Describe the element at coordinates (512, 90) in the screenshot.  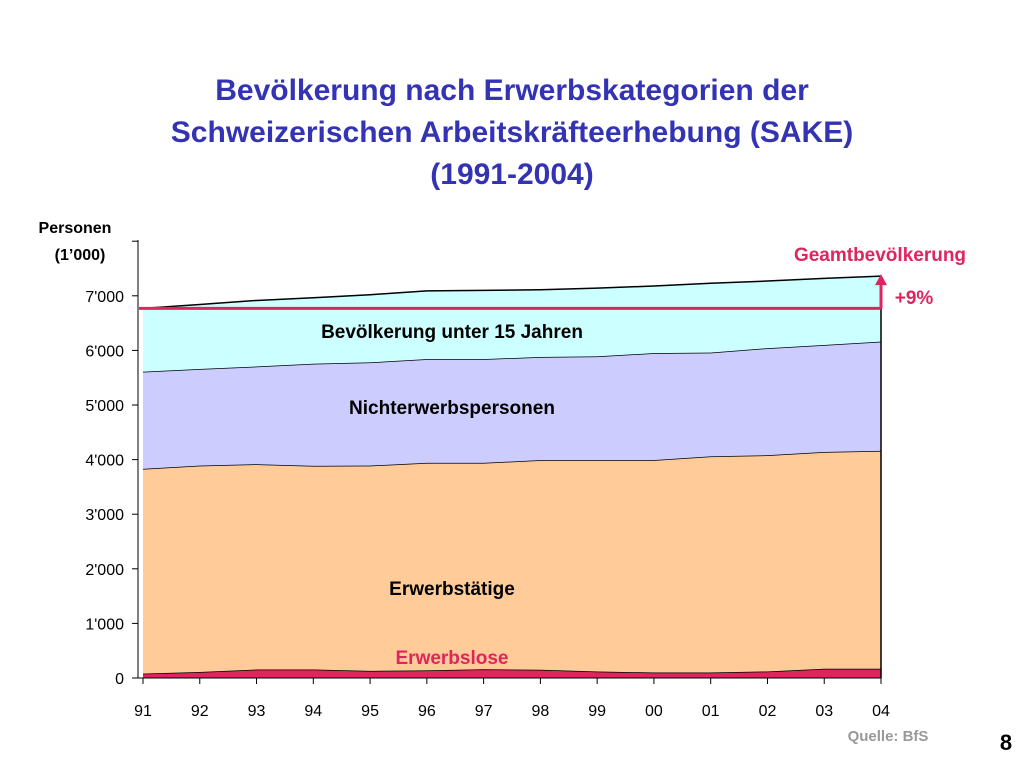
I see `title-line-1: Bevölkerung nach Erwerbskategorien der` at that location.